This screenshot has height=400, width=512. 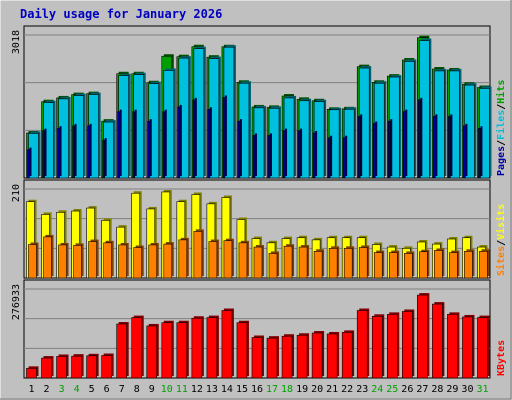 What do you see at coordinates (240, 147) in the screenshot?
I see `bar-pages-15-shadow` at bounding box center [240, 147].